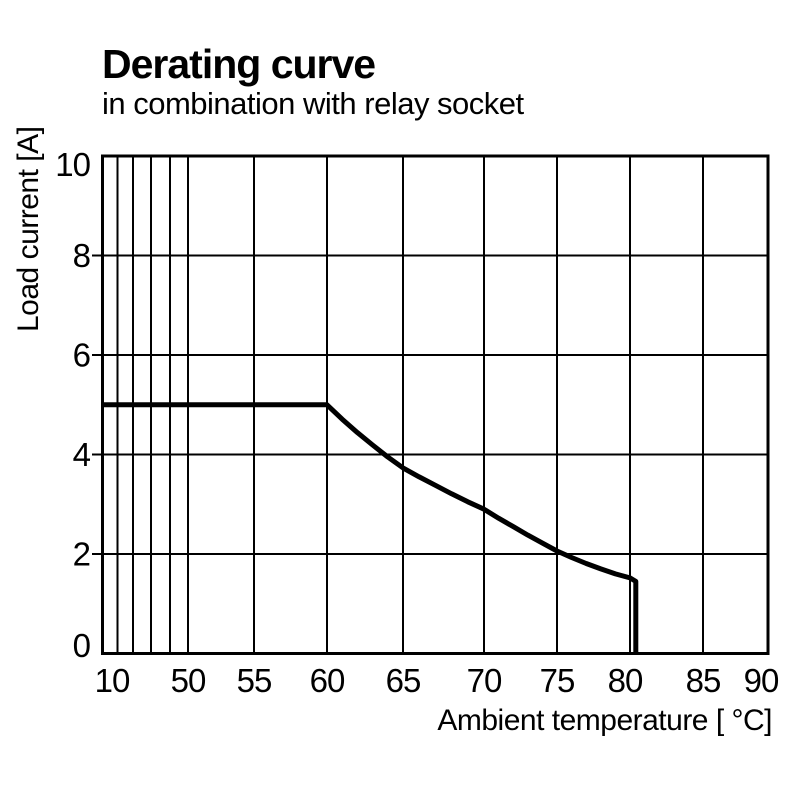 This screenshot has height=800, width=800. What do you see at coordinates (254, 680) in the screenshot?
I see `x-tick-label: 55` at bounding box center [254, 680].